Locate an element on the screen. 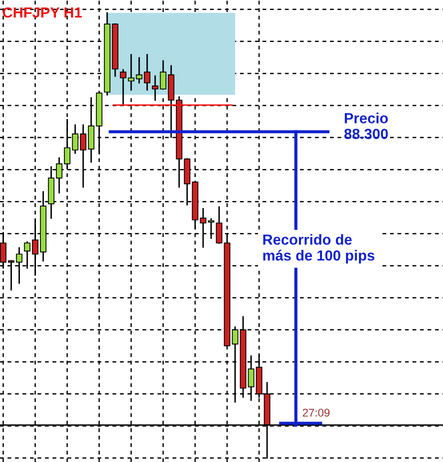 Image resolution: width=443 pixels, height=462 pixels. text: 27:09 is located at coordinates (316, 412).